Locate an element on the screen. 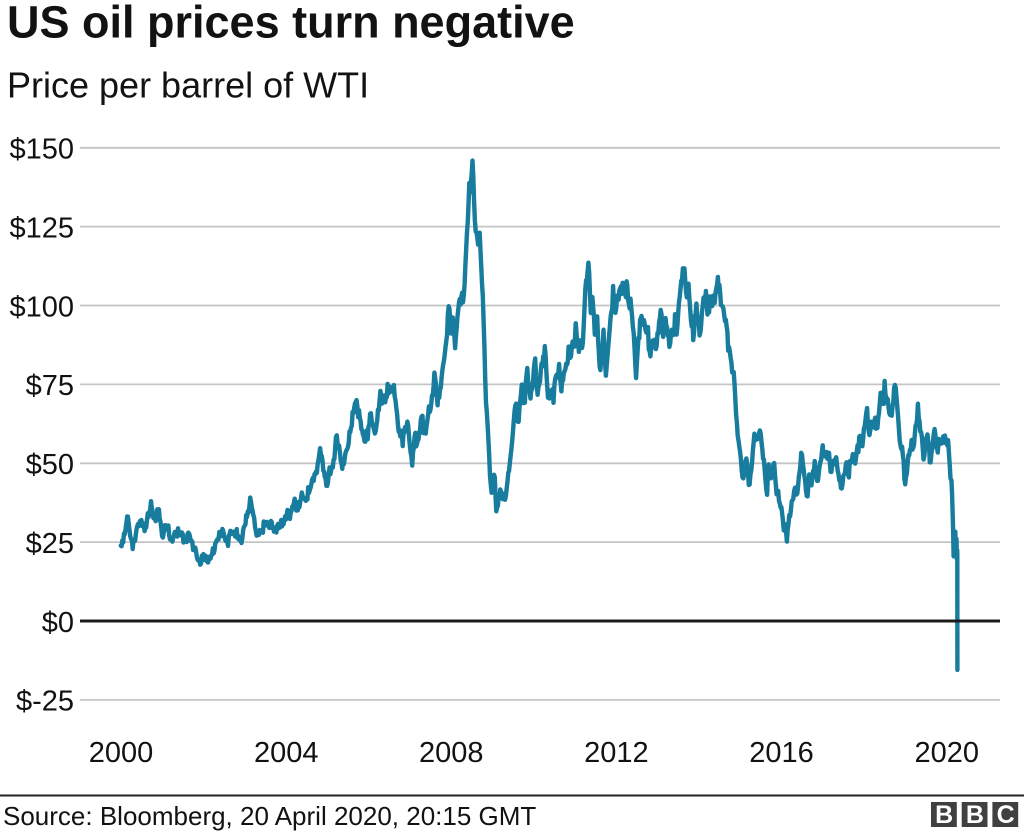  svg-text: 2012 is located at coordinates (616, 753).